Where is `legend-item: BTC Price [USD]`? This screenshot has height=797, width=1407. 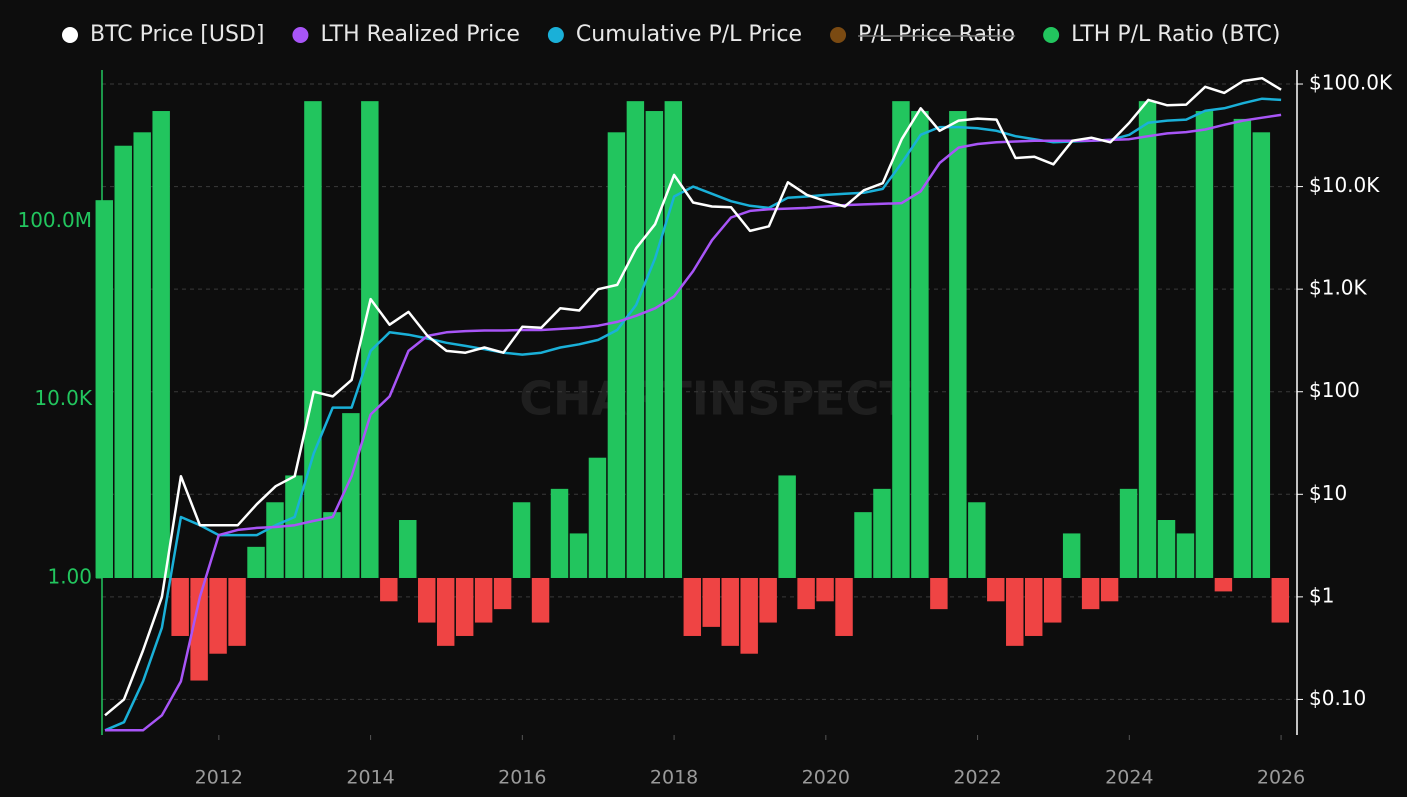 legend-item: BTC Price [USD] is located at coordinates (163, 34).